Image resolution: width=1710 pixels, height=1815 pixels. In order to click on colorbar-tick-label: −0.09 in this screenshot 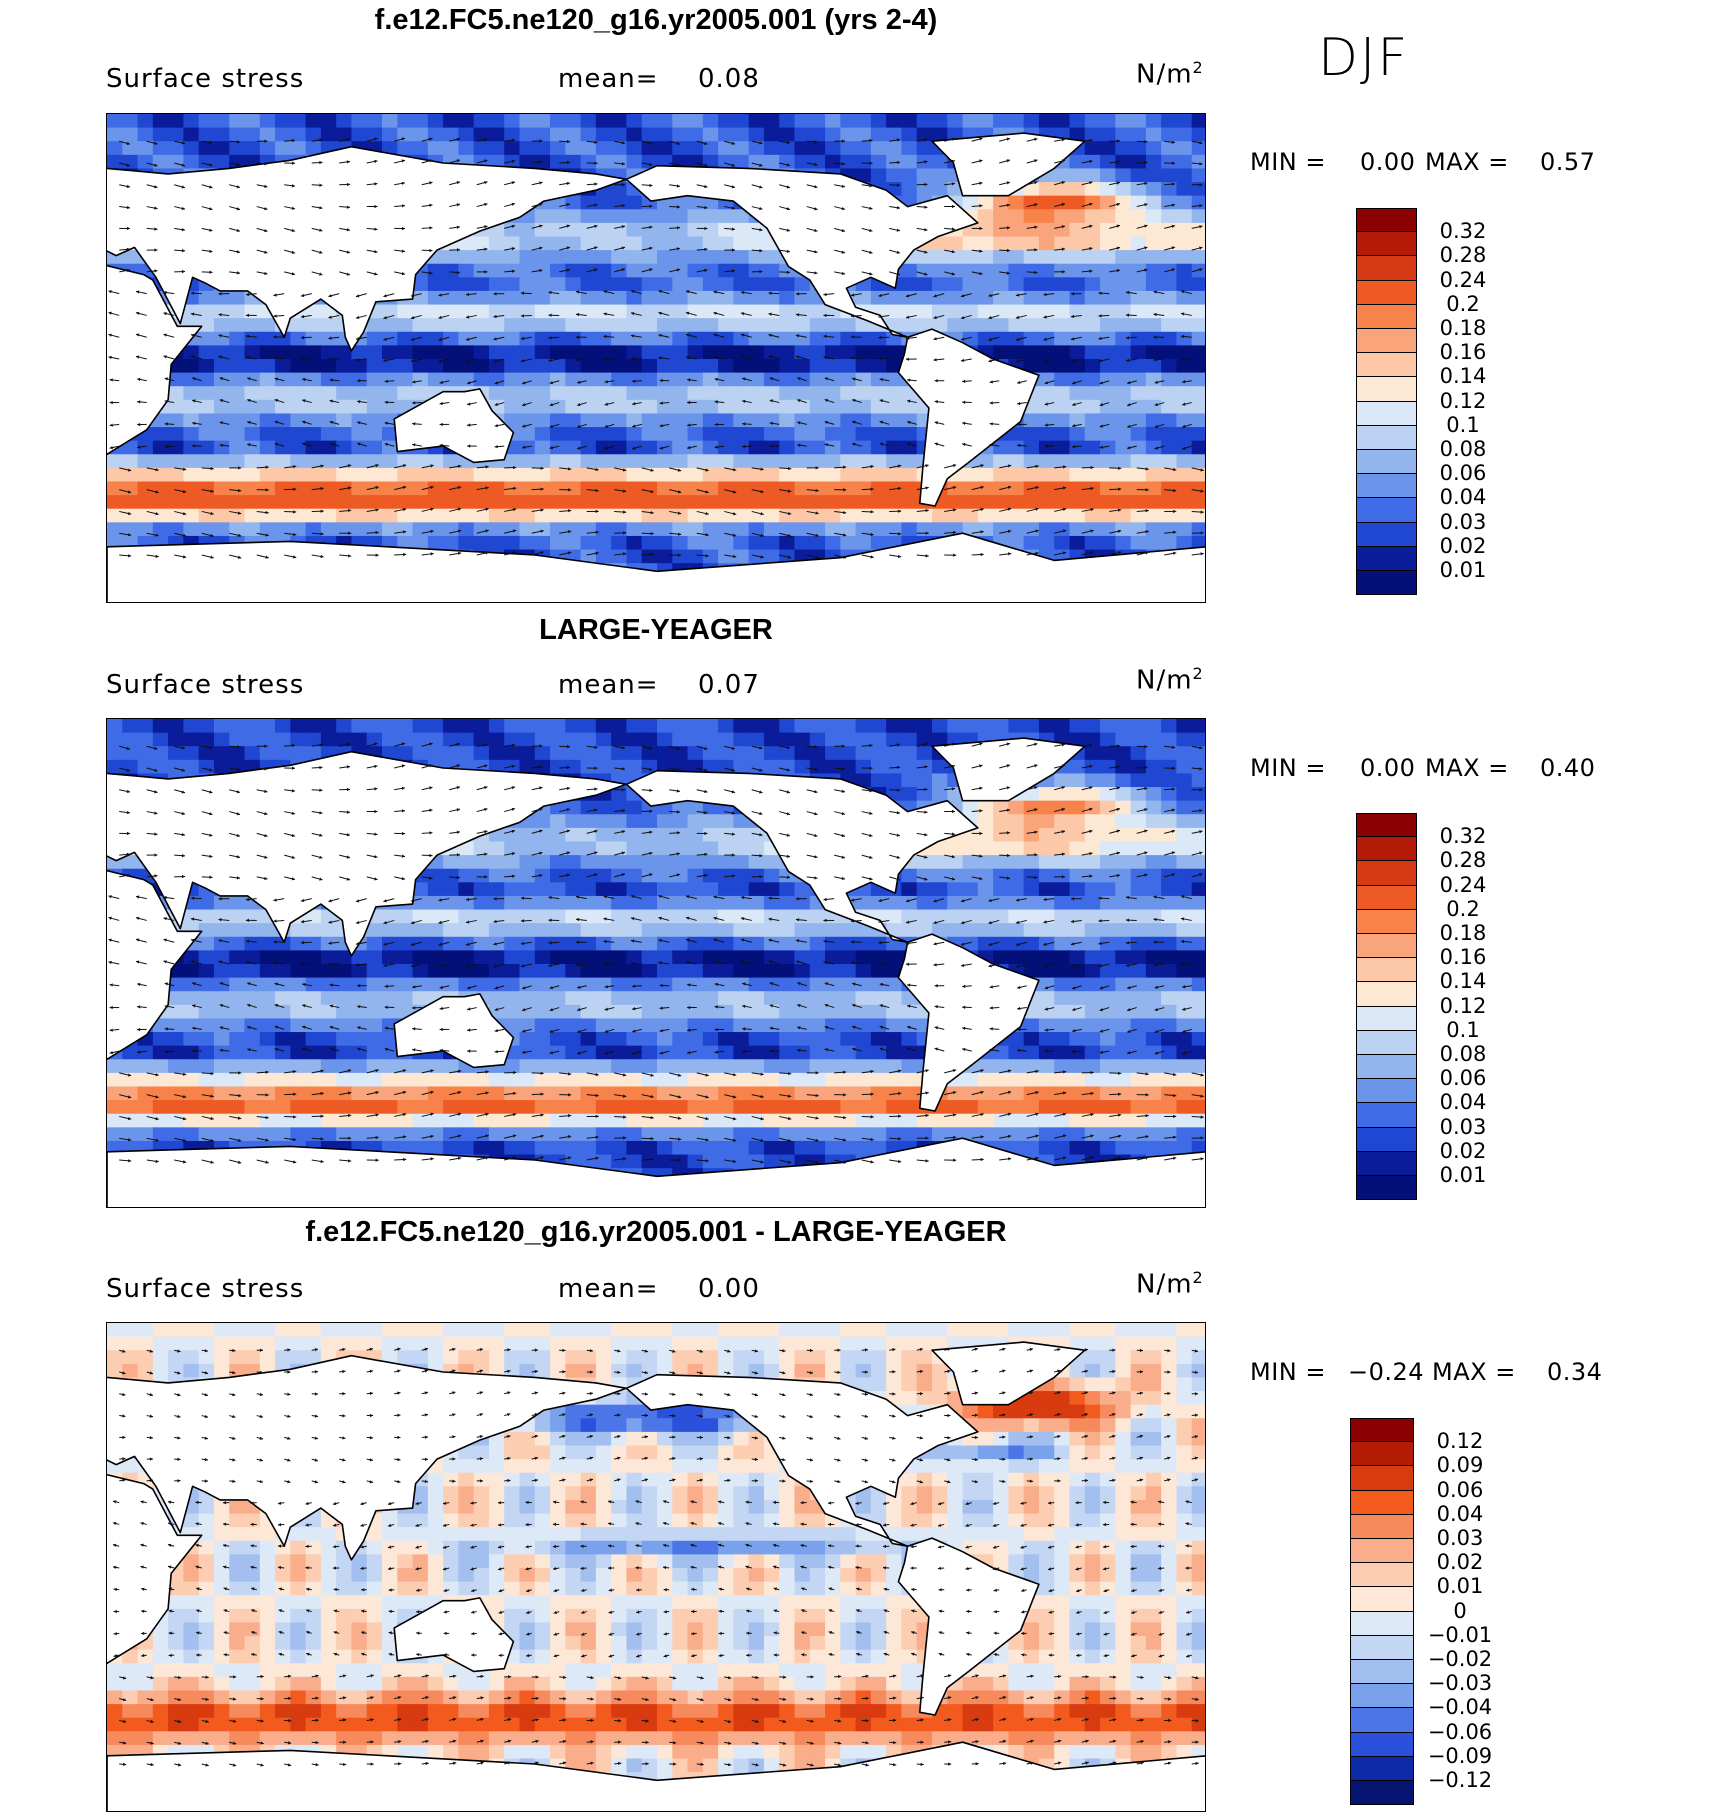, I will do `click(1460, 1755)`.